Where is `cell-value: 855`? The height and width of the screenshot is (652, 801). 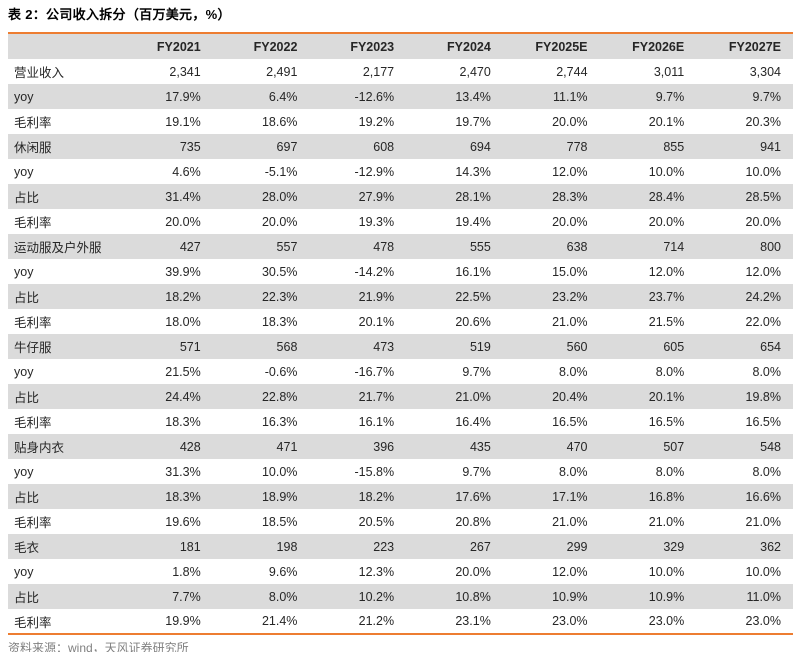
cell-value: 855 is located at coordinates (674, 146).